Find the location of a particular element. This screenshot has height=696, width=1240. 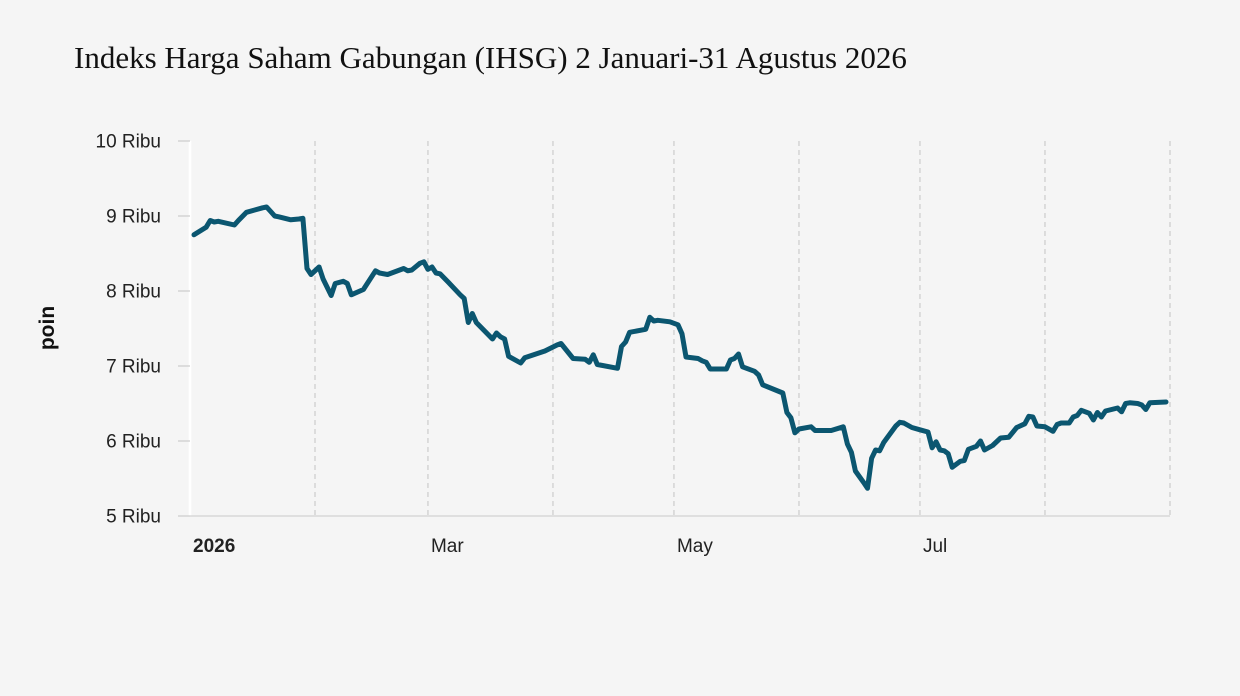

x-tick-label: 2026 is located at coordinates (214, 546).